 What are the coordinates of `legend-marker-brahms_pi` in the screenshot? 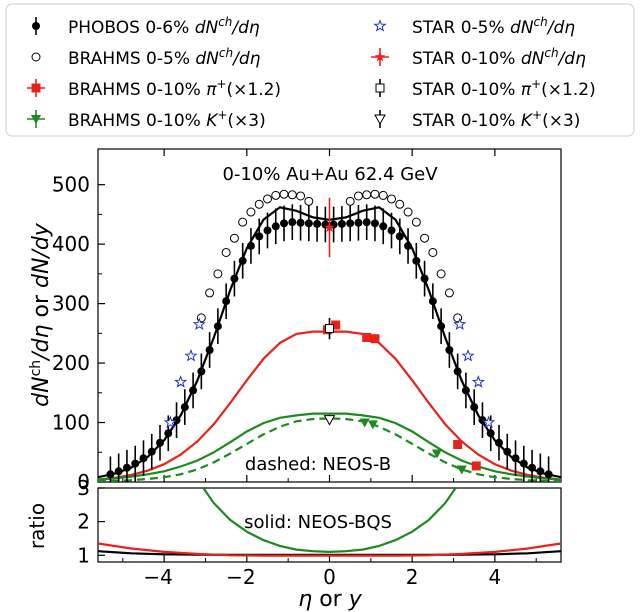 It's located at (36, 88).